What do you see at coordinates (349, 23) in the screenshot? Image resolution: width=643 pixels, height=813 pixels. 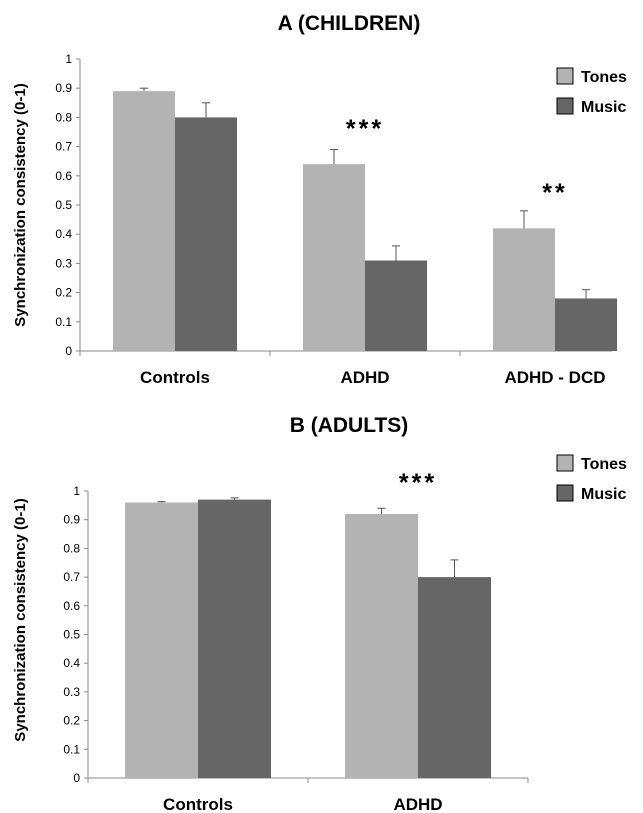 I see `chart-title: A (CHILDREN)` at bounding box center [349, 23].